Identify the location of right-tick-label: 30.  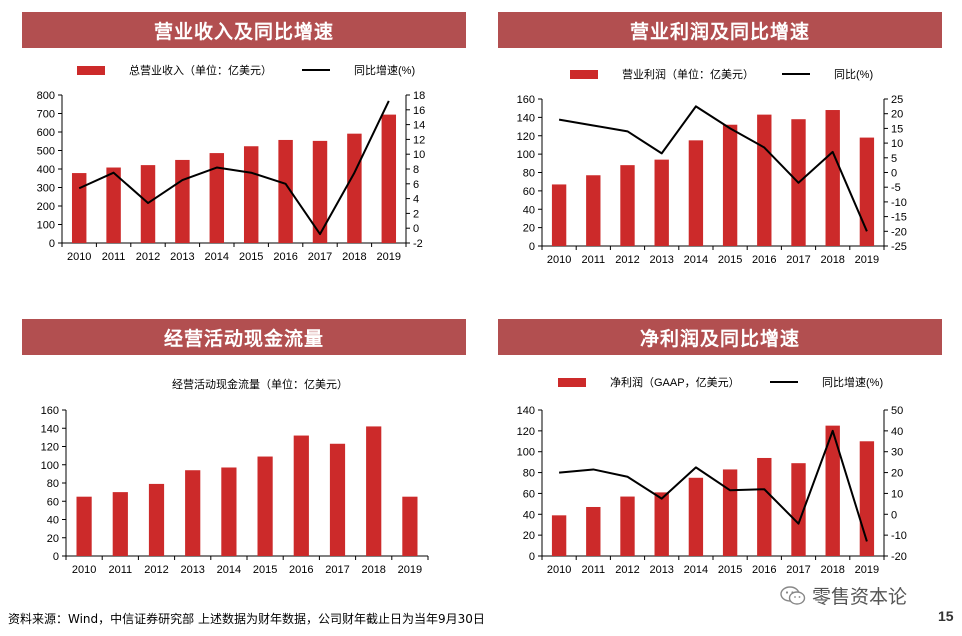
(897, 453).